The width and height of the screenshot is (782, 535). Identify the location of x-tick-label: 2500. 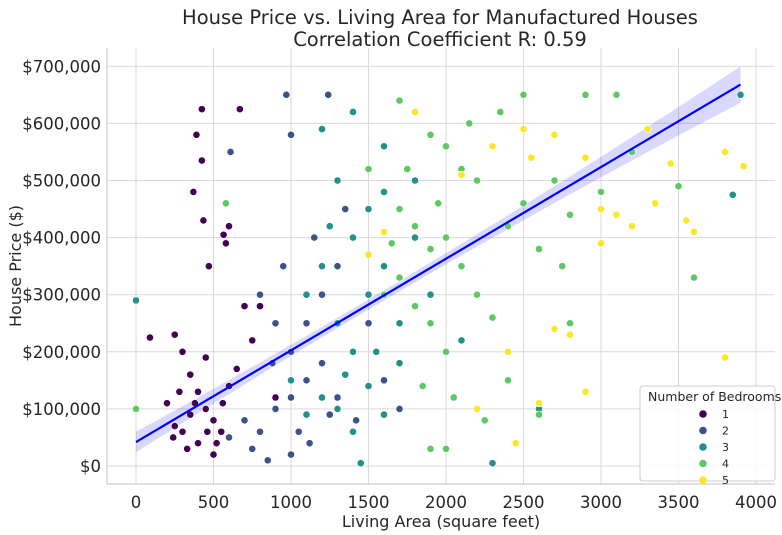
(524, 502).